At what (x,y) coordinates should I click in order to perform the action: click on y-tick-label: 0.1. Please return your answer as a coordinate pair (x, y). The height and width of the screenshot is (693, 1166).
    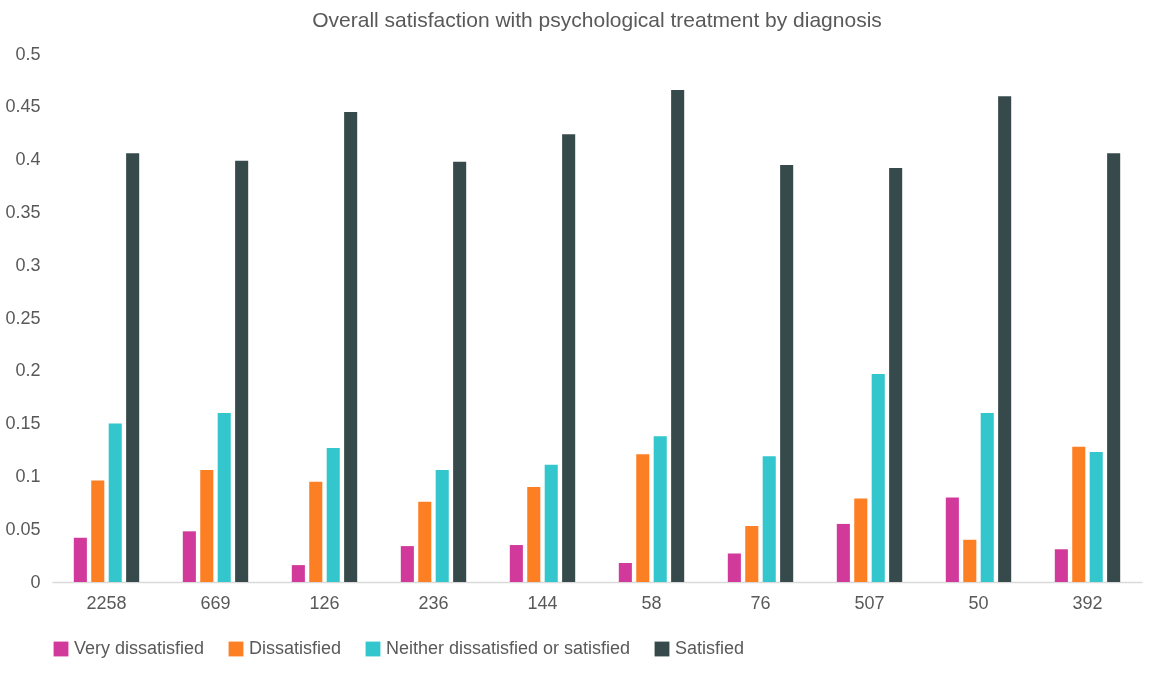
    Looking at the image, I should click on (28, 475).